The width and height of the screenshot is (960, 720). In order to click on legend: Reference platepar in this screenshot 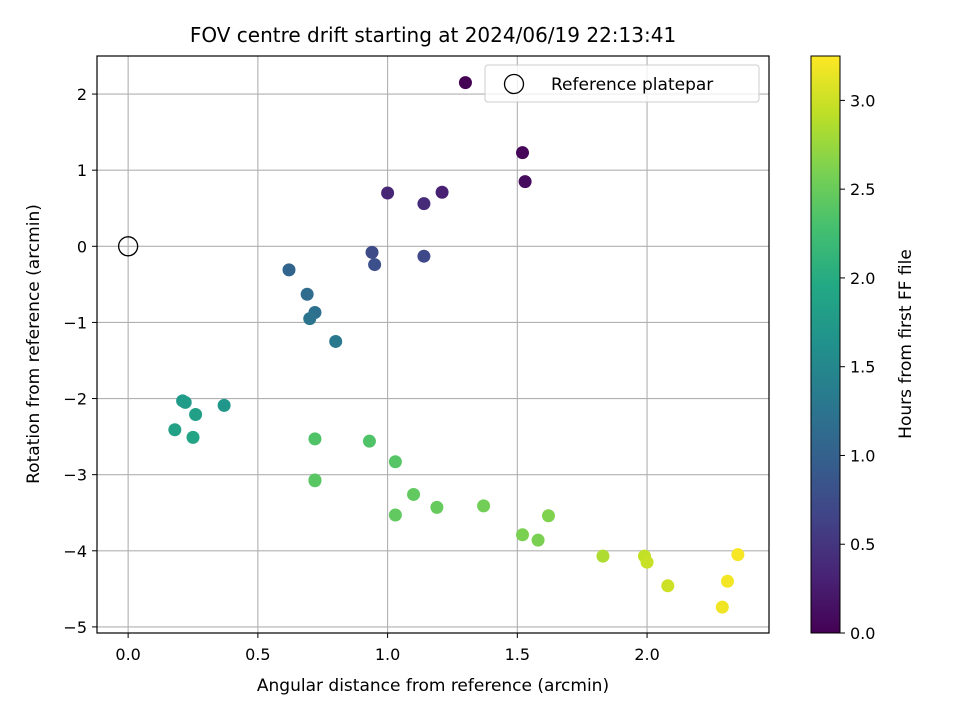, I will do `click(622, 83)`.